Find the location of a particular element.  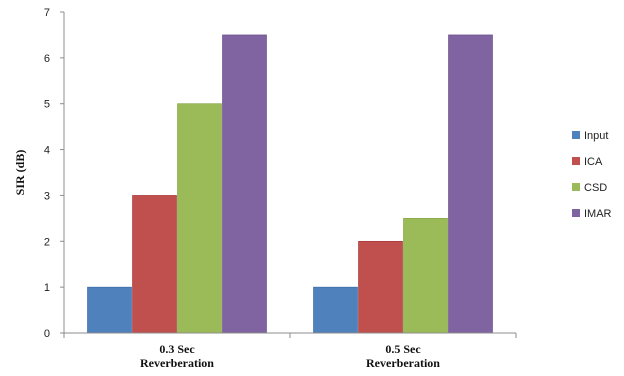

legend-swatch-input is located at coordinates (576, 135).